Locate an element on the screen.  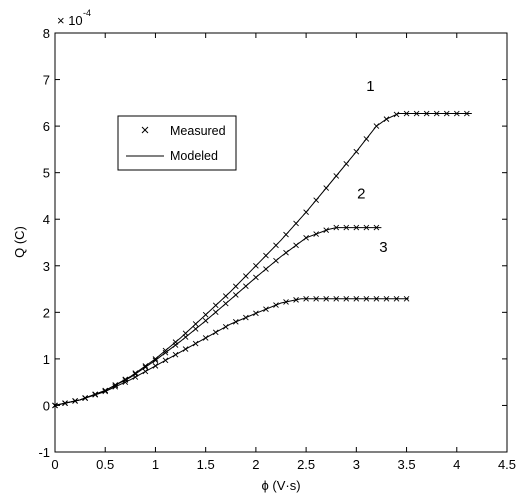
x-tick-label: 0.5 is located at coordinates (105, 464).